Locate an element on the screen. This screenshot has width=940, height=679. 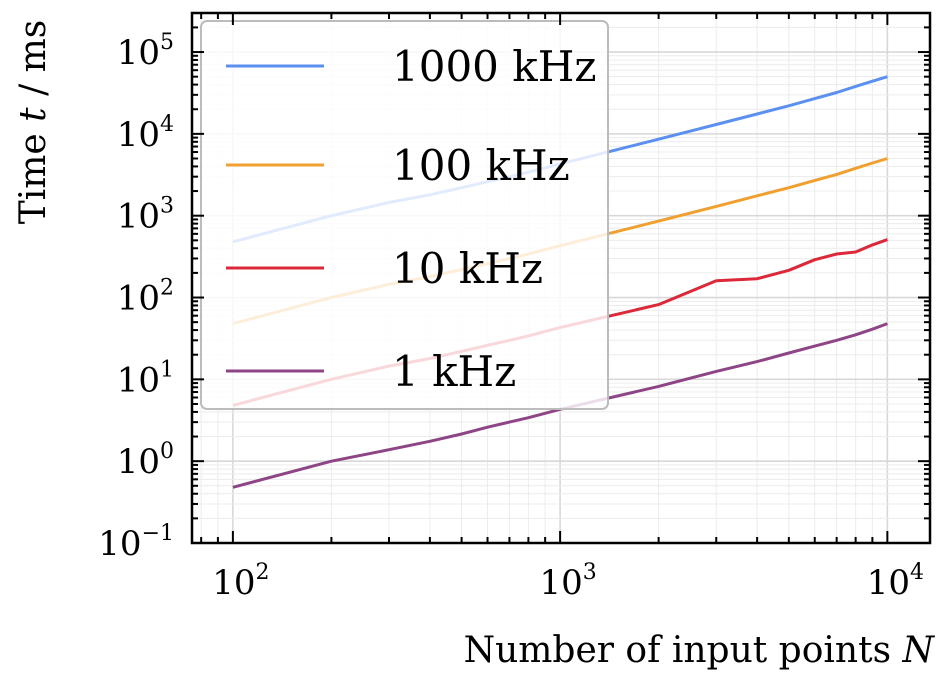
legend-label: 10 kHz is located at coordinates (467, 268).